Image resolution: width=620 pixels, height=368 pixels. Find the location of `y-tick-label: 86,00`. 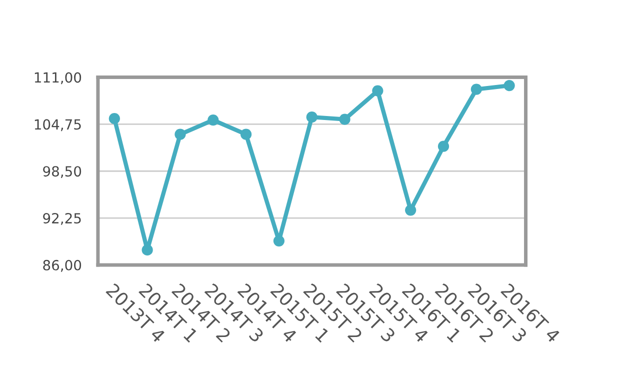

y-tick-label: 86,00 is located at coordinates (62, 266).